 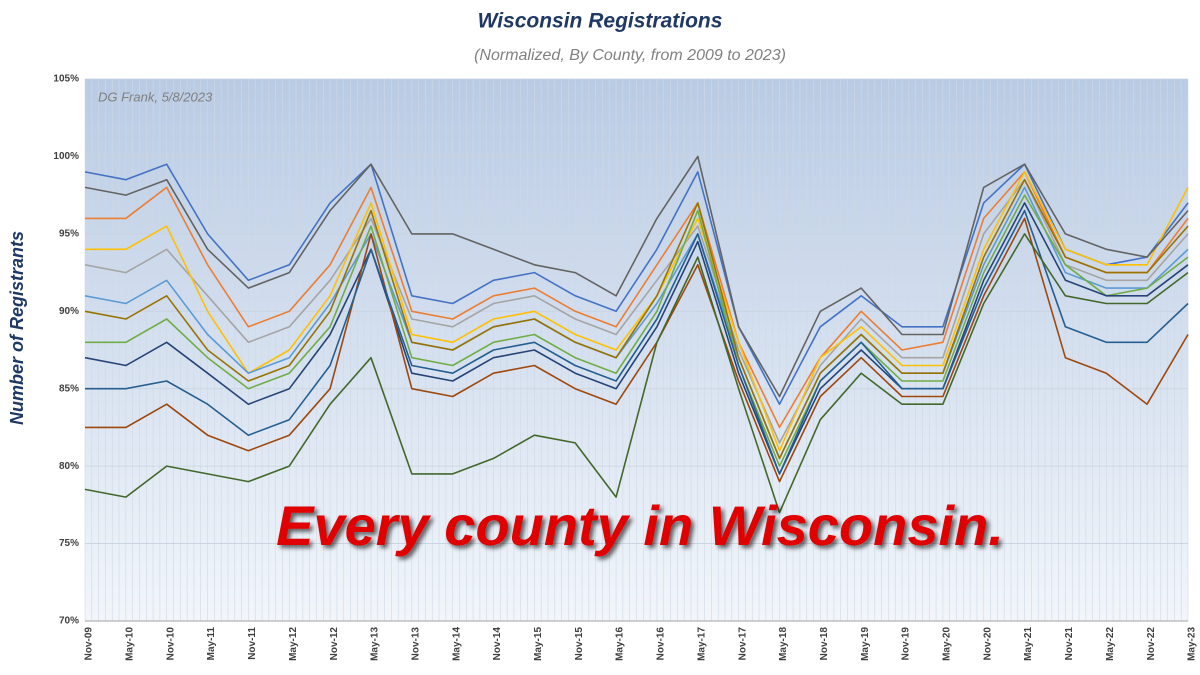 I want to click on x-tick-label: May-23, so click(x=1192, y=644).